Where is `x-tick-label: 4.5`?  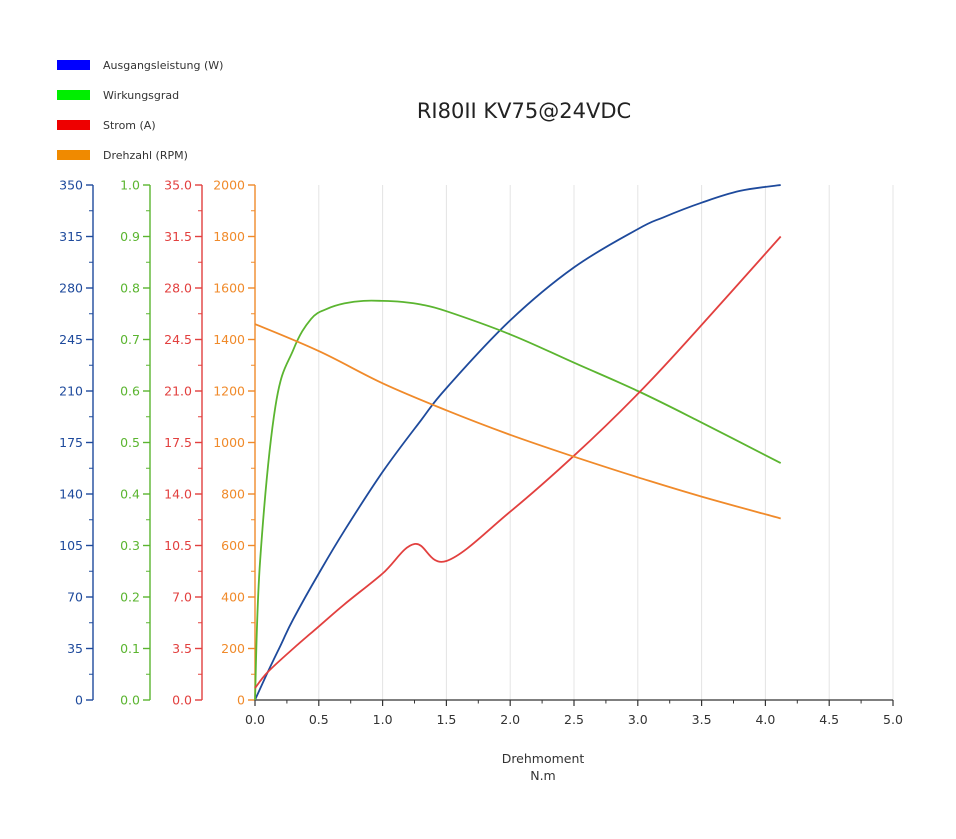 x-tick-label: 4.5 is located at coordinates (829, 719).